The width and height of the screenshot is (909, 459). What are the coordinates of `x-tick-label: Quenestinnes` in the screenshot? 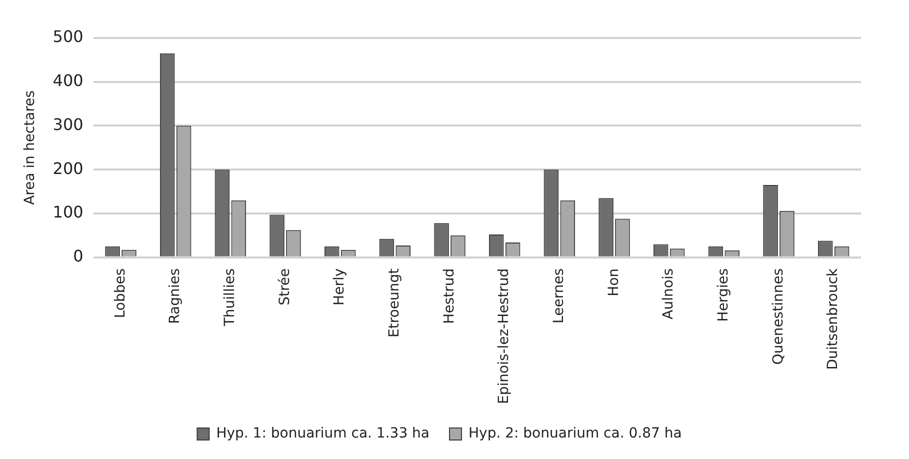 It's located at (778, 316).